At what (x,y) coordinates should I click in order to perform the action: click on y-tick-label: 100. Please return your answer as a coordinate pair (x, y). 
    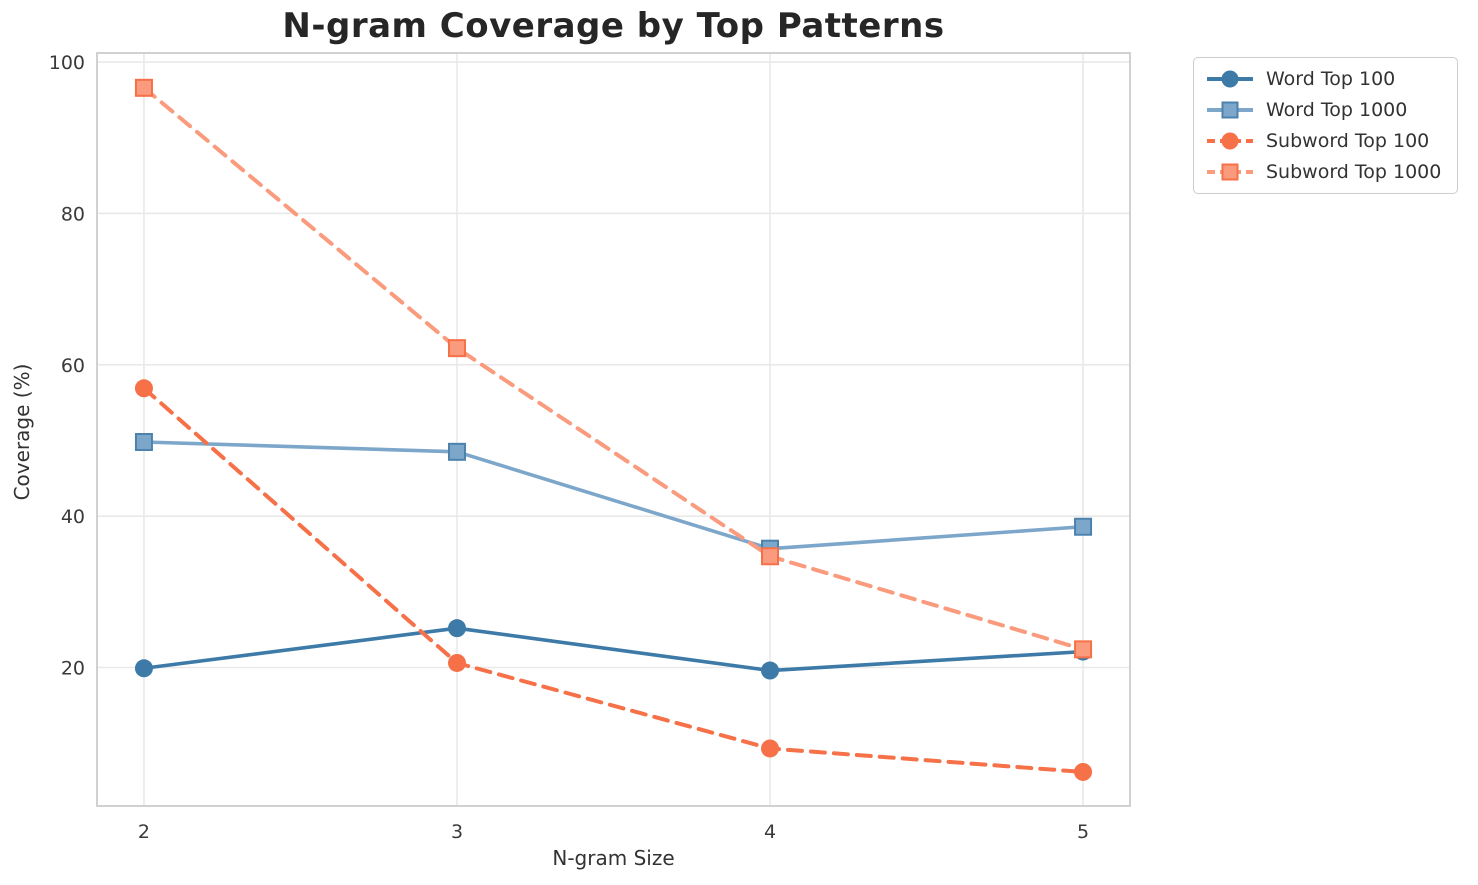
    Looking at the image, I should click on (67, 63).